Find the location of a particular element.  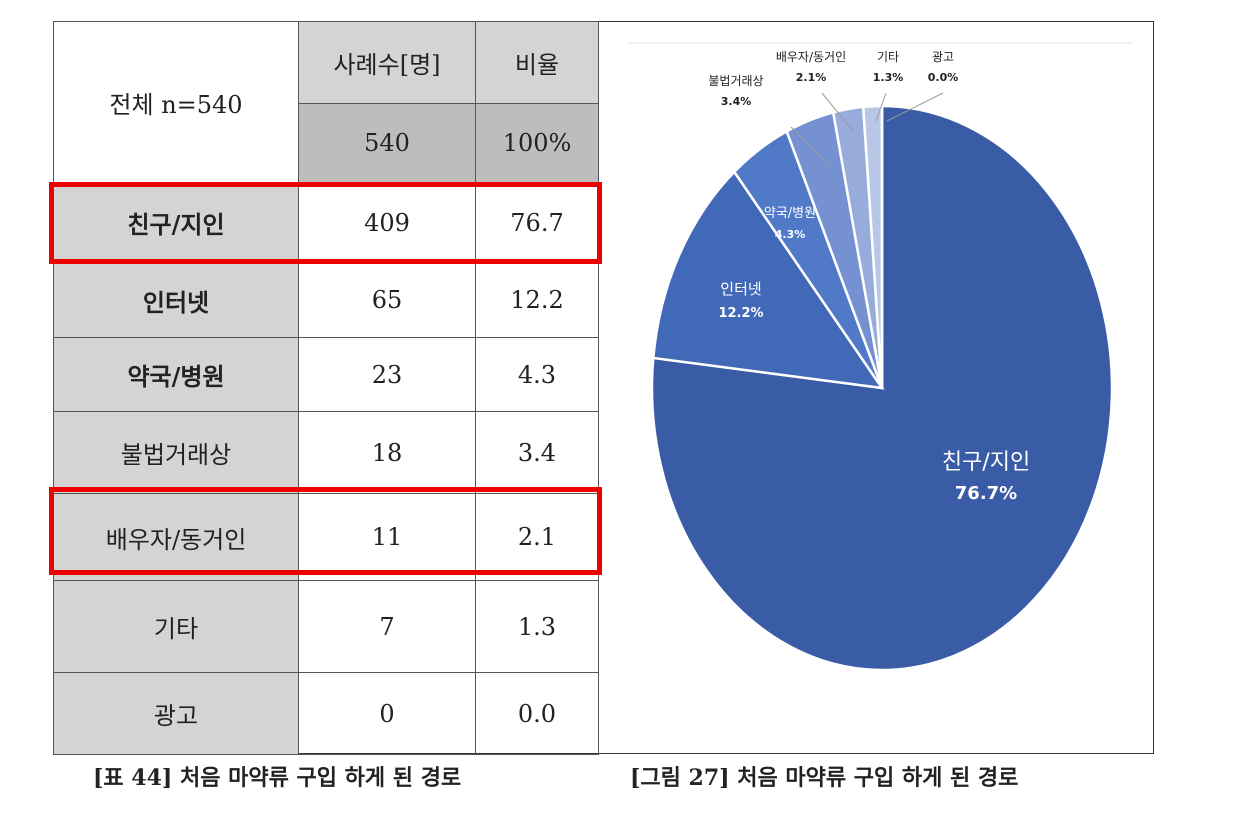

row-count: 0 is located at coordinates (387, 713).